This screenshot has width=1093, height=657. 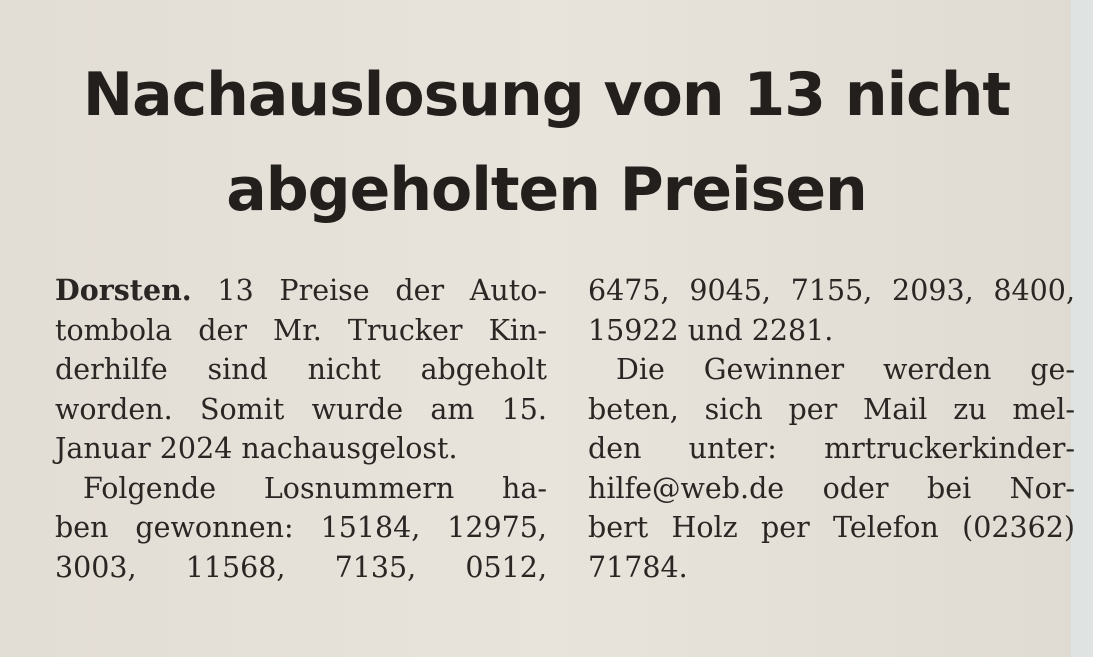 What do you see at coordinates (831, 409) in the screenshot?
I see `body-line: beten, sich per Mail zu mel-` at bounding box center [831, 409].